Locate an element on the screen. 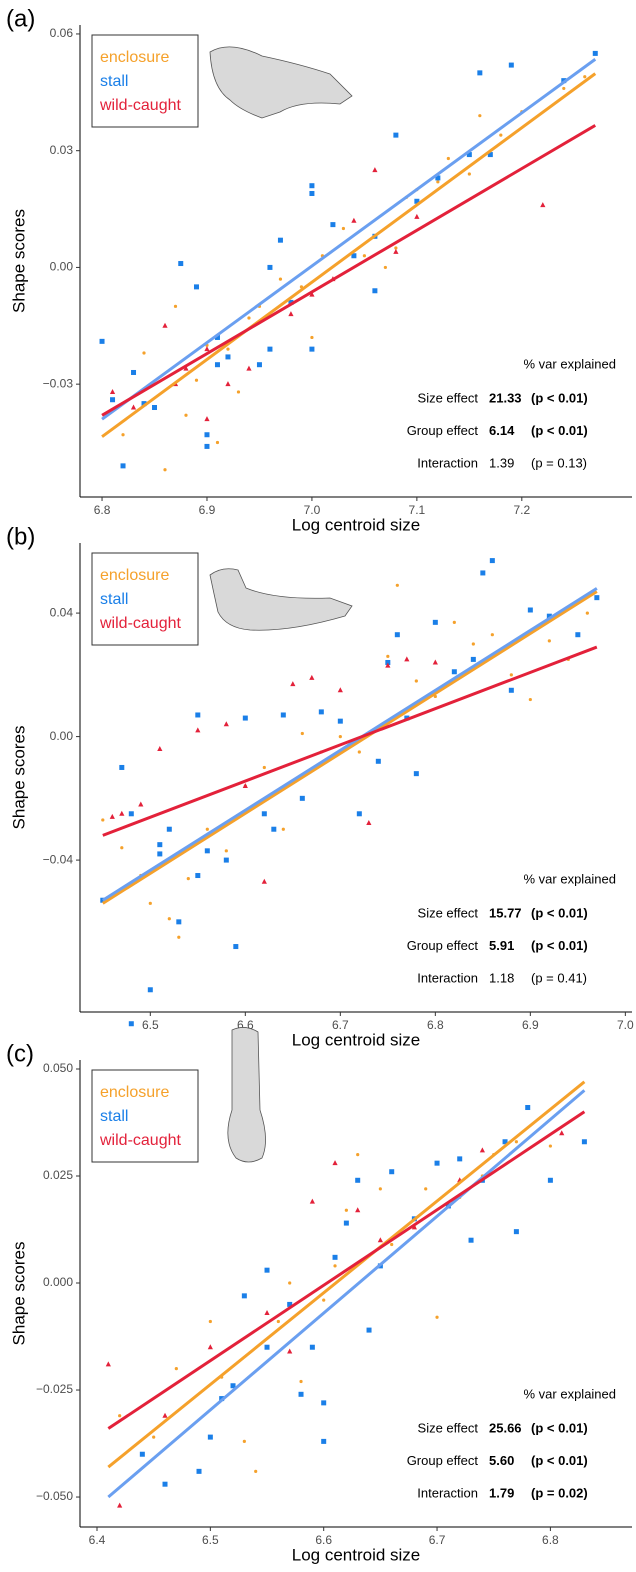 The height and width of the screenshot is (1572, 636). y-tick-label: 0.050 is located at coordinates (58, 1068).